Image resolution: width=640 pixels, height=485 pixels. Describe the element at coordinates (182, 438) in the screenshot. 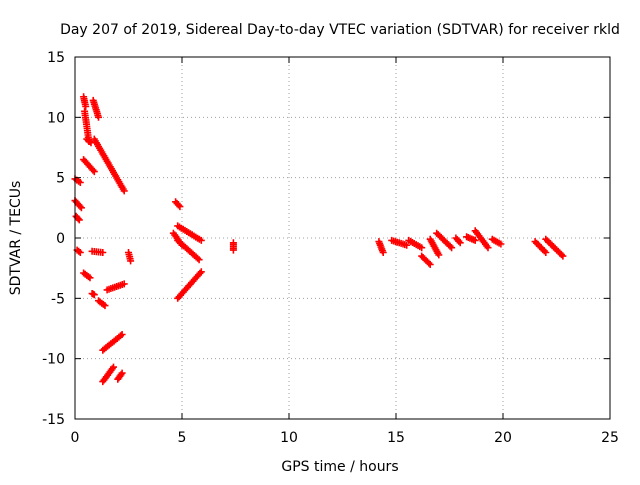

I see `x-tick-label: 5` at that location.